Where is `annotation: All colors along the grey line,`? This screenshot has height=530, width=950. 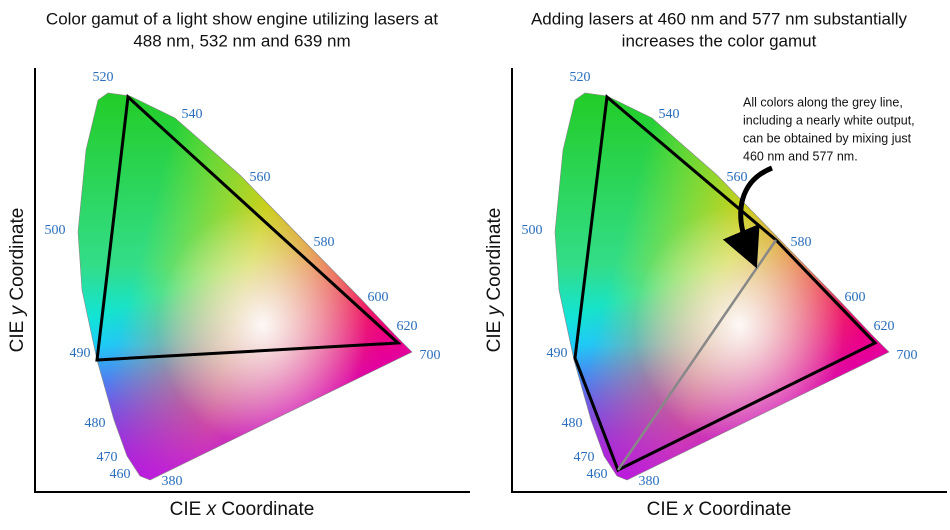
annotation: All colors along the grey line, is located at coordinates (823, 102).